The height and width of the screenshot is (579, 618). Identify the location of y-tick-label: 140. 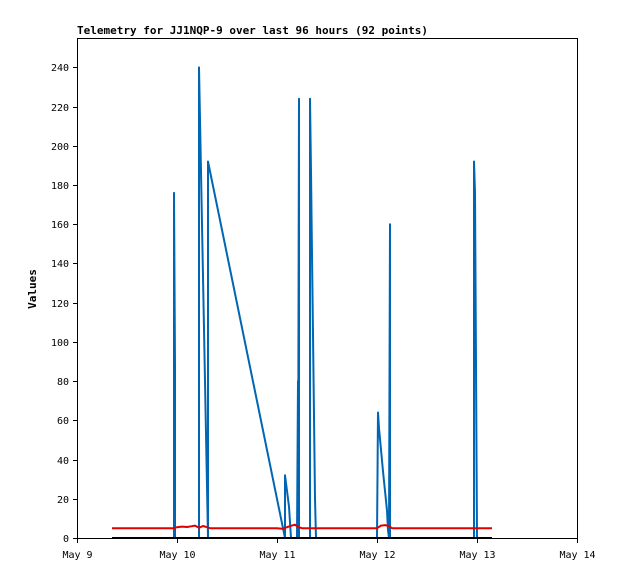
(60, 264).